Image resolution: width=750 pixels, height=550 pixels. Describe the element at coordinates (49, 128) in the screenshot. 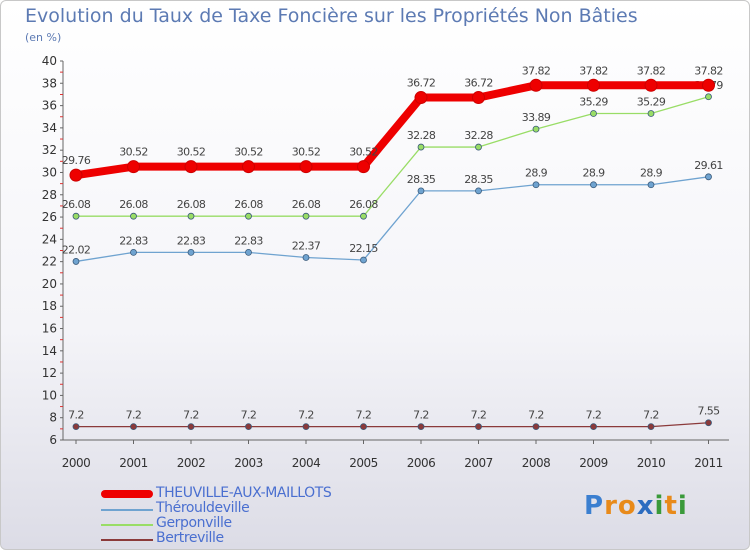

I see `y-tick-label: 34` at that location.